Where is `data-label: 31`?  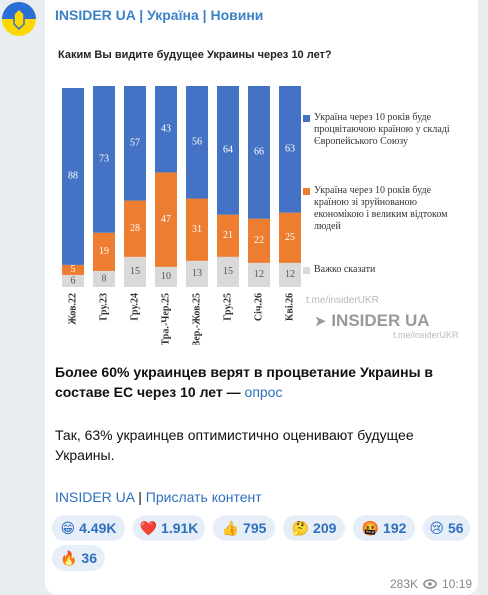
data-label: 31 is located at coordinates (197, 229).